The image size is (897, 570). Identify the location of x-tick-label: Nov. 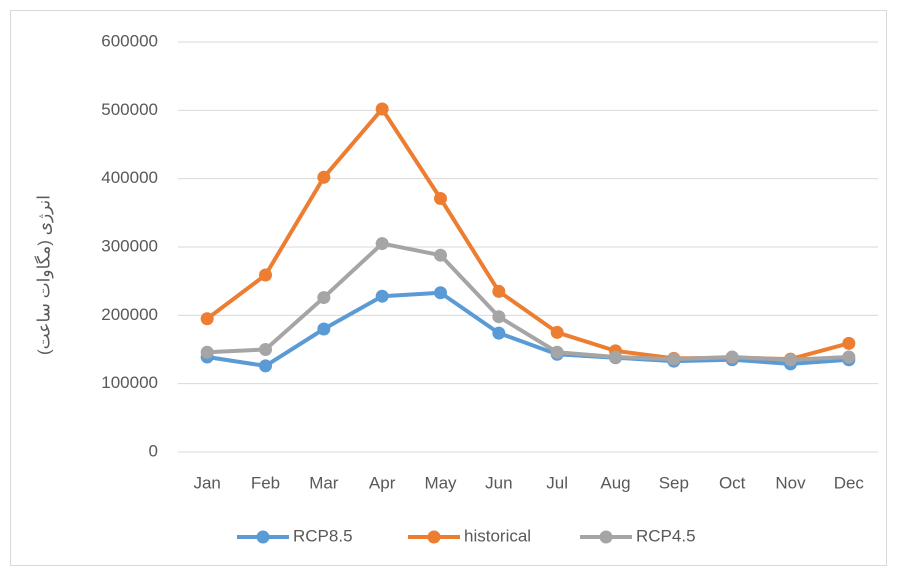
(790, 482).